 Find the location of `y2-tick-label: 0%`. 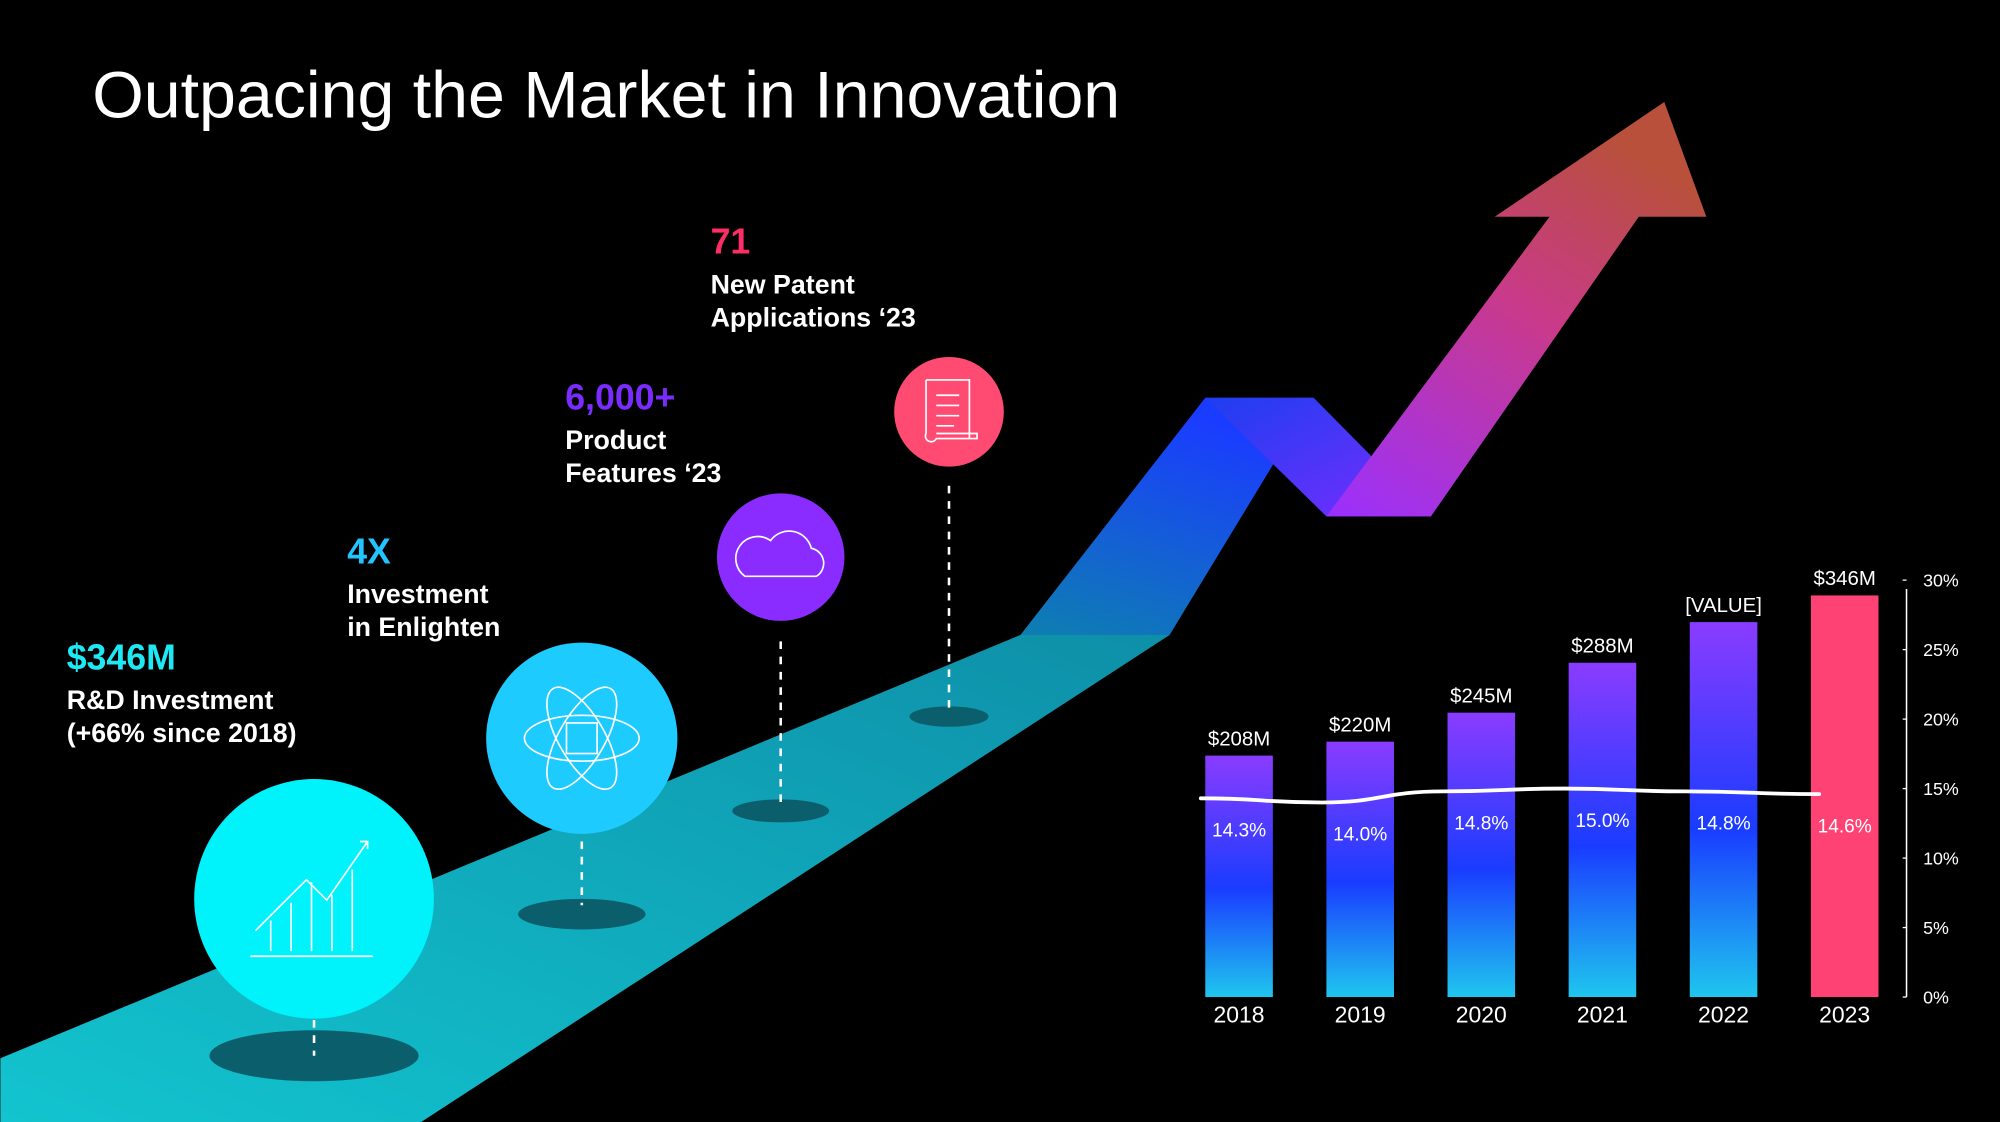

y2-tick-label: 0% is located at coordinates (1936, 997).